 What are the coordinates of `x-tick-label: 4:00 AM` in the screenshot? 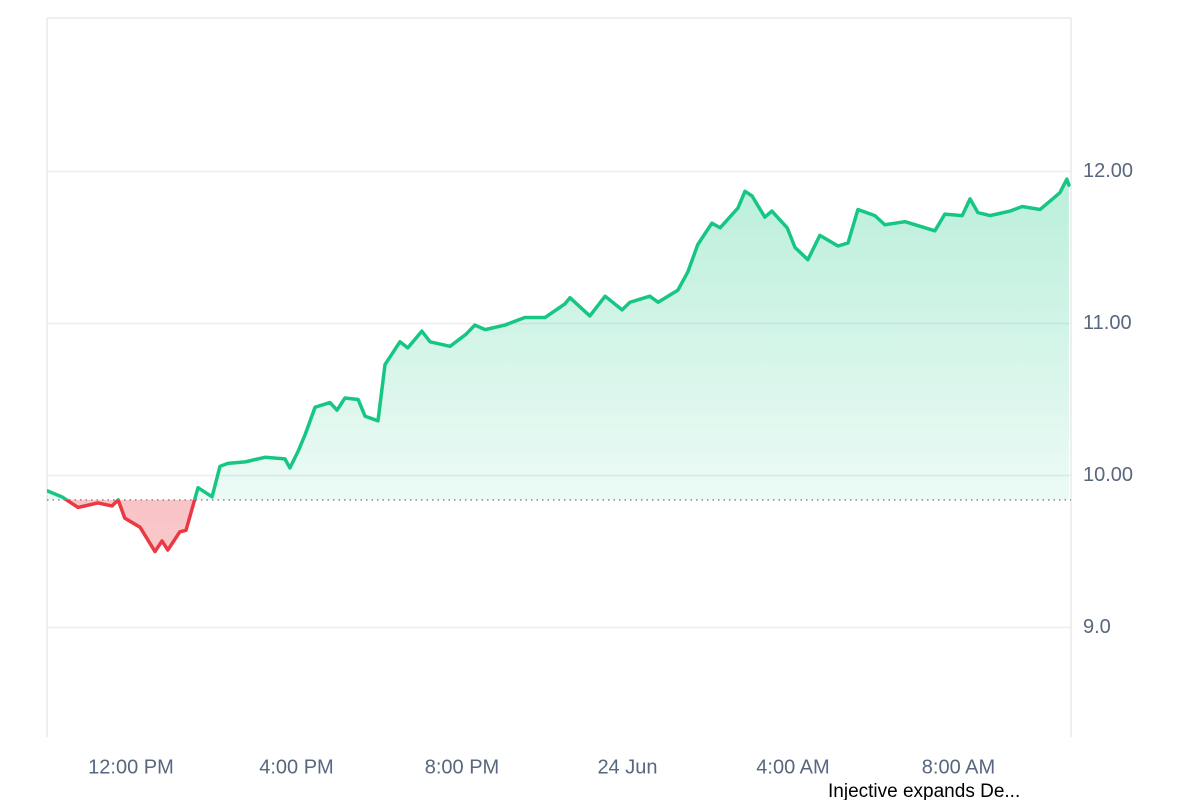 It's located at (792, 767).